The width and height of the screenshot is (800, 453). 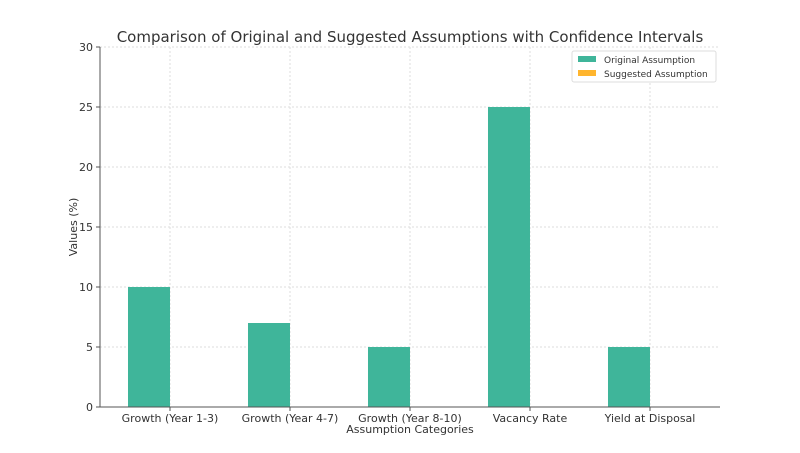 I want to click on y-tick-label: 25, so click(x=86, y=107).